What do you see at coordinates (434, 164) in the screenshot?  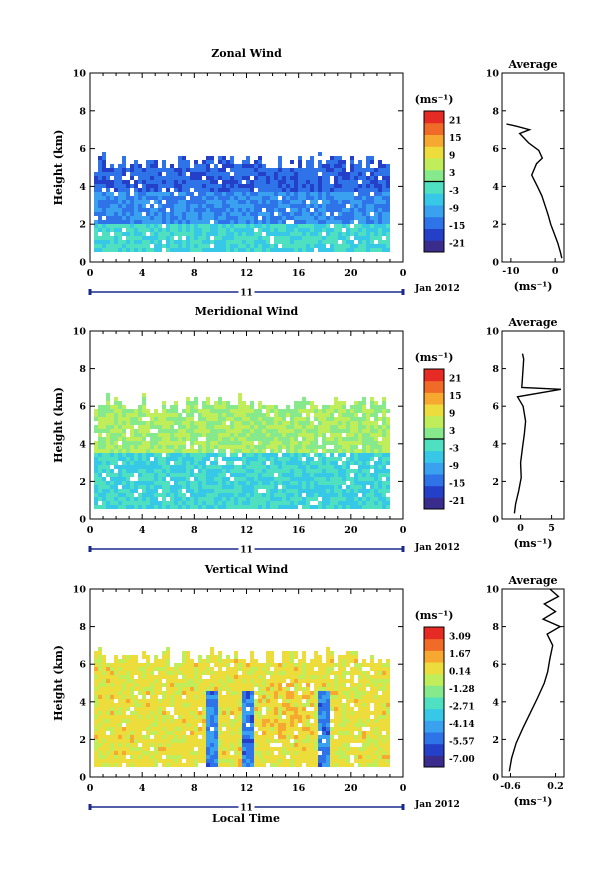 I see `colorbar-segment` at bounding box center [434, 164].